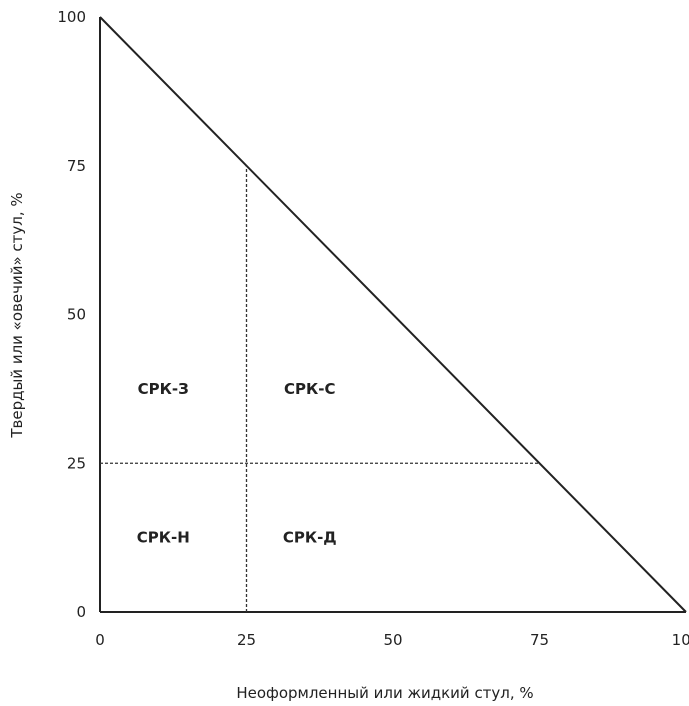 This screenshot has height=706, width=689. I want to click on y-tick-labels: 0 25 50 75 100, so click(71, 314).